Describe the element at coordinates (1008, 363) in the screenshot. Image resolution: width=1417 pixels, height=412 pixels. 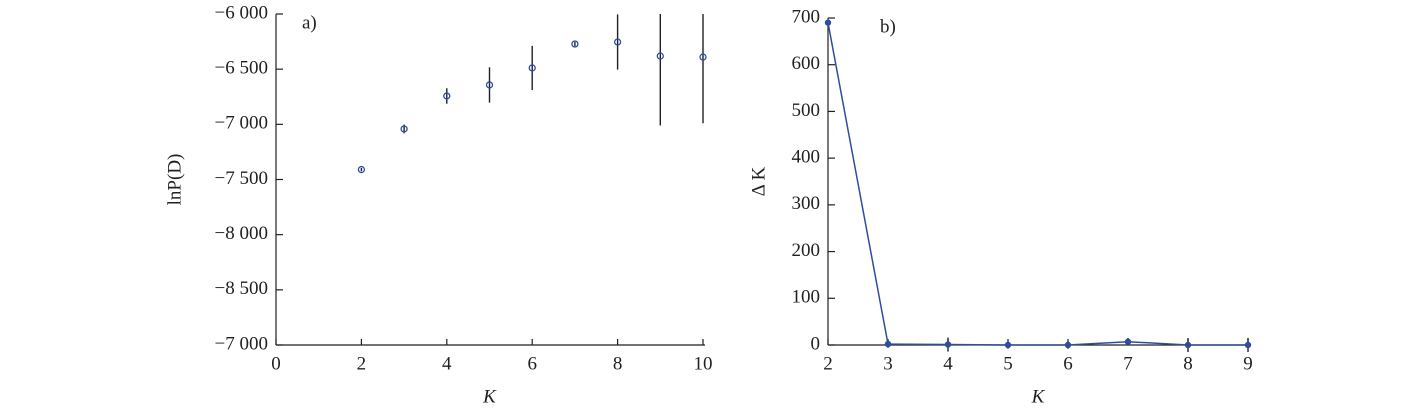
I see `x-tick-label: 5` at that location.